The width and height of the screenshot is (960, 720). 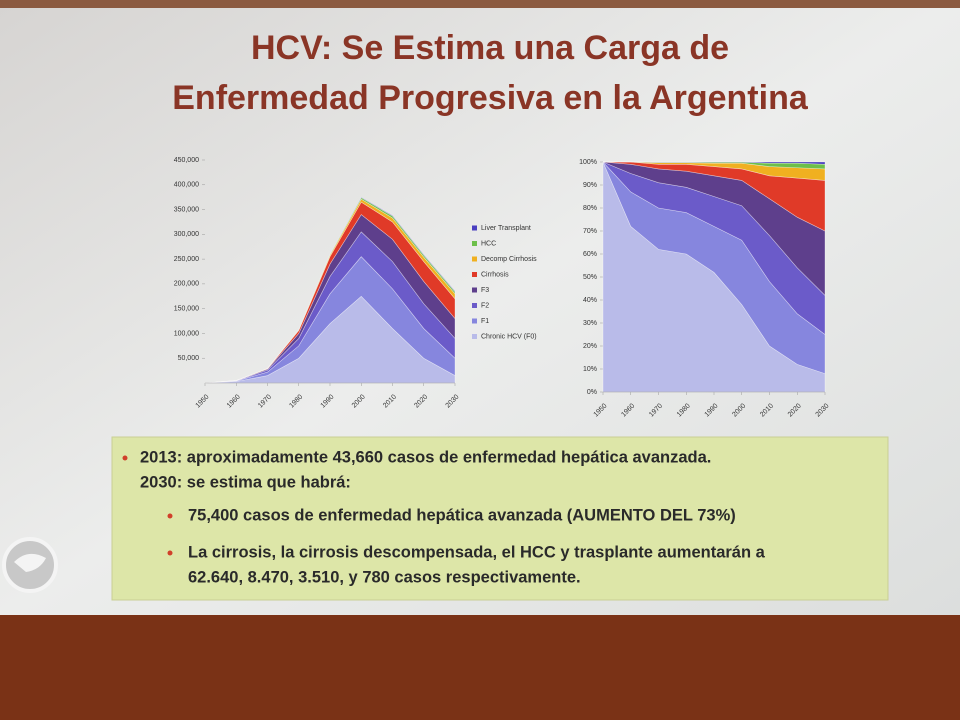 What do you see at coordinates (590, 369) in the screenshot?
I see `y-tick-label: 10%` at bounding box center [590, 369].